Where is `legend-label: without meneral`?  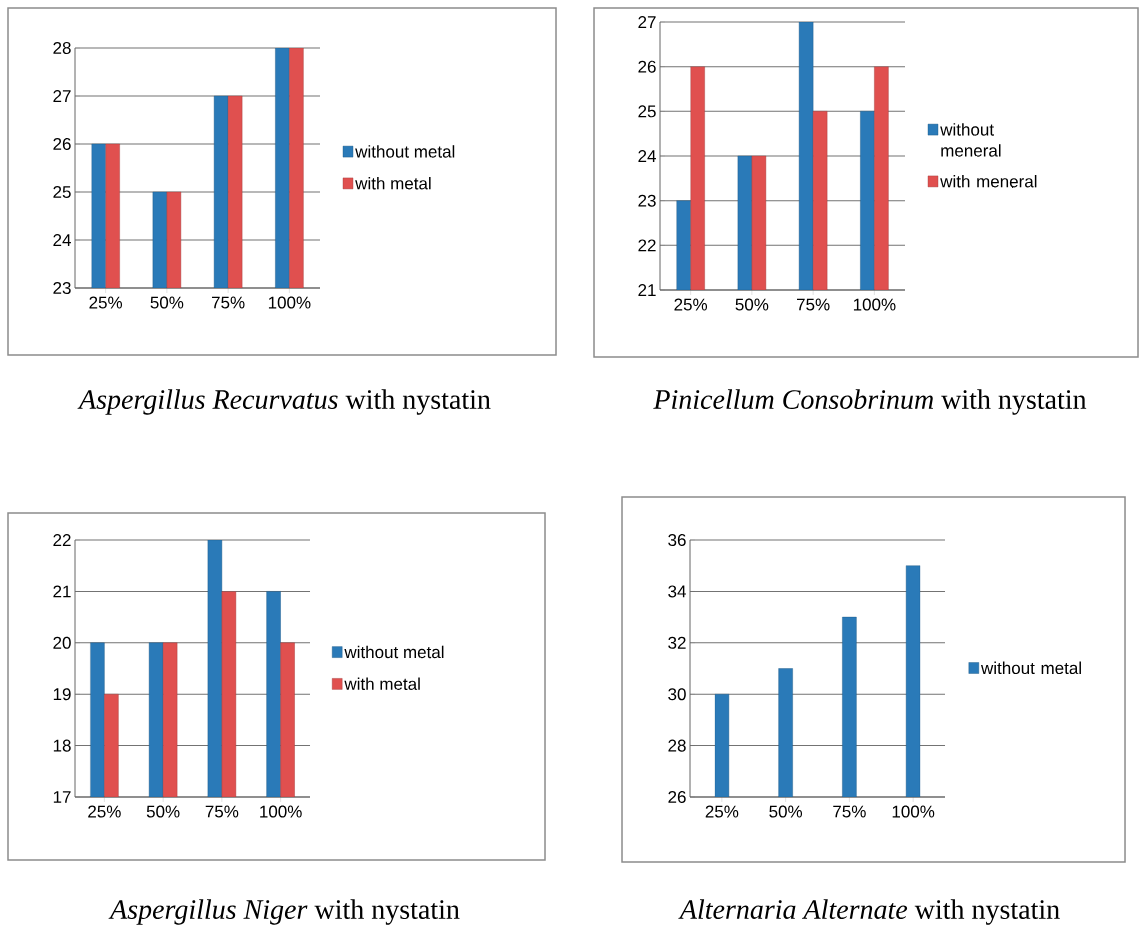
legend-label: without meneral is located at coordinates (970, 140).